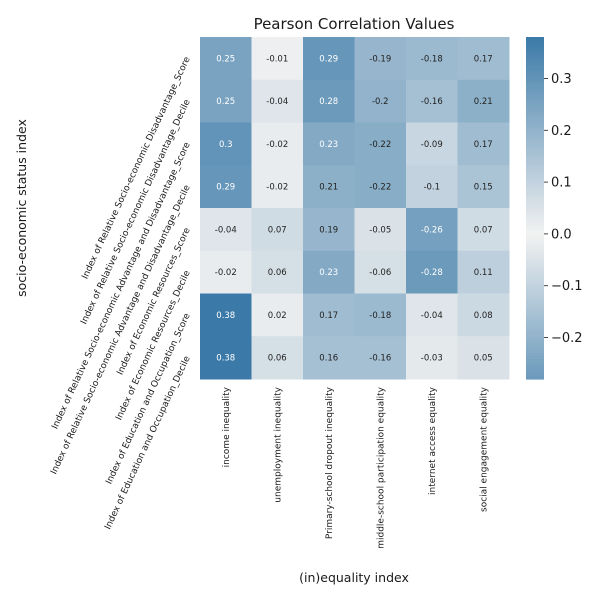  I want to click on cell-value-label: -0.16, so click(380, 359).